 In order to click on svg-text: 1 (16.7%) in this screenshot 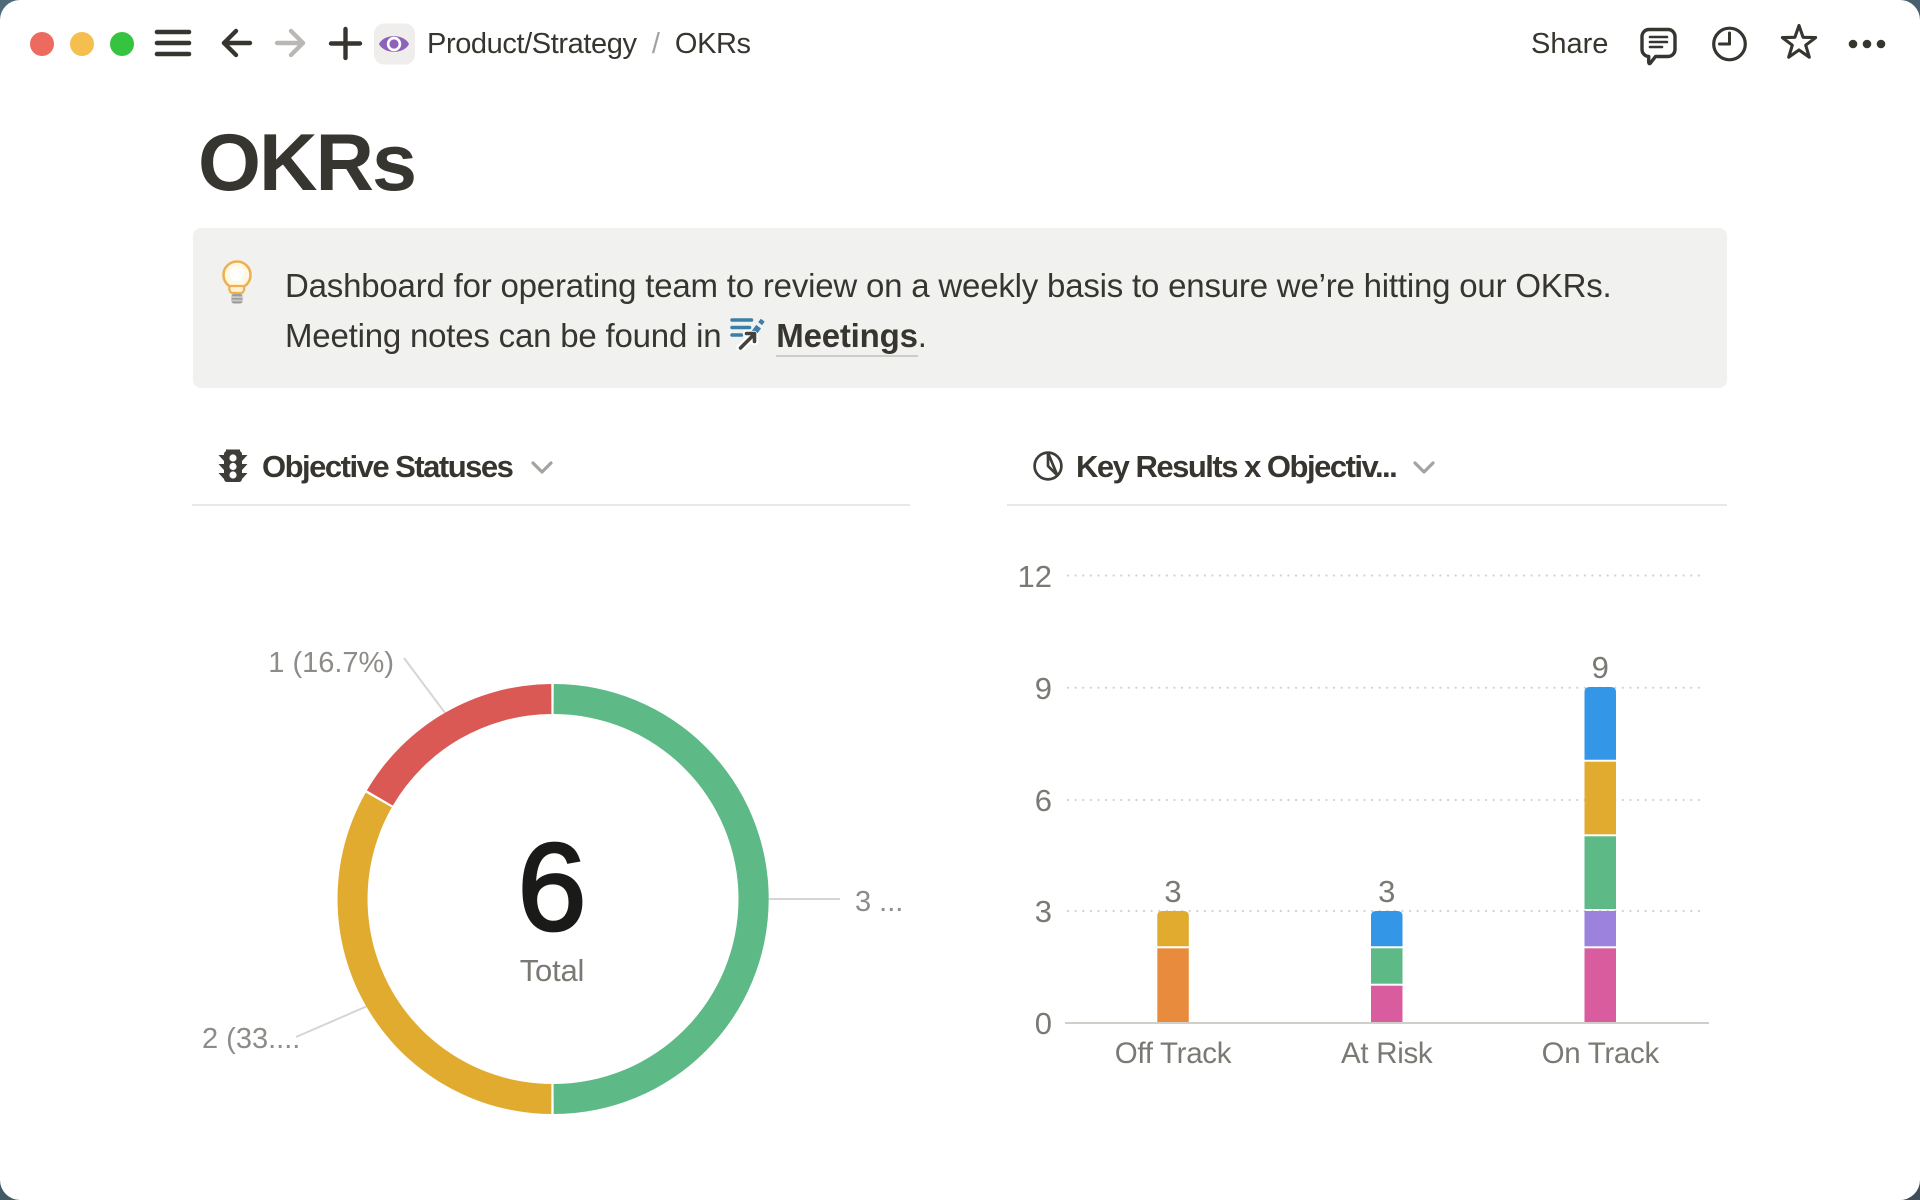, I will do `click(331, 663)`.